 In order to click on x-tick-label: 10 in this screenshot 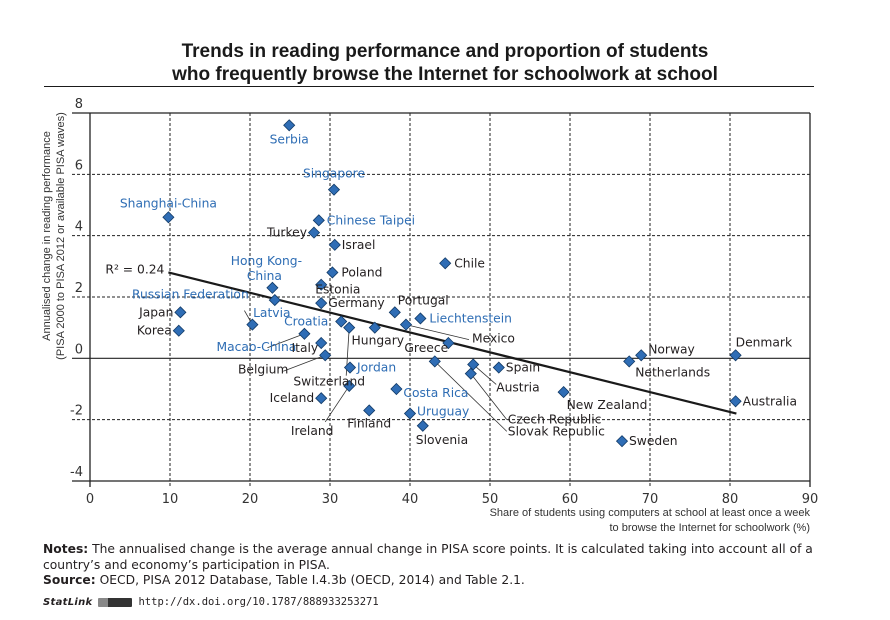, I will do `click(170, 499)`.